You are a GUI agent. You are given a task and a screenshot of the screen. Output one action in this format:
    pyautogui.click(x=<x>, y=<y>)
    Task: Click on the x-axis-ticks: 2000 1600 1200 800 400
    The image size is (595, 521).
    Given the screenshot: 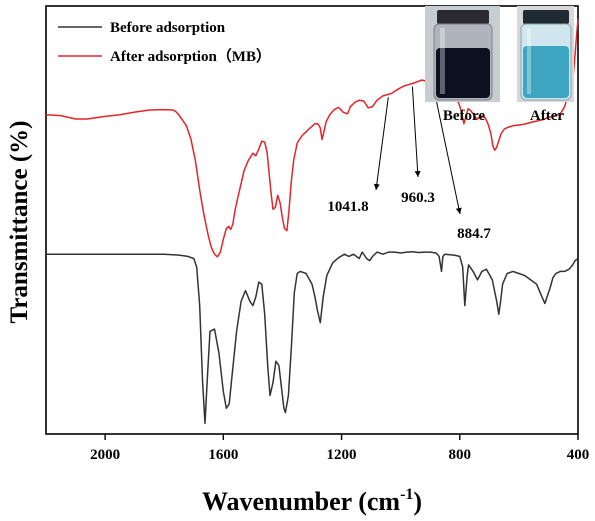 What is the action you would take?
    pyautogui.click(x=339, y=448)
    